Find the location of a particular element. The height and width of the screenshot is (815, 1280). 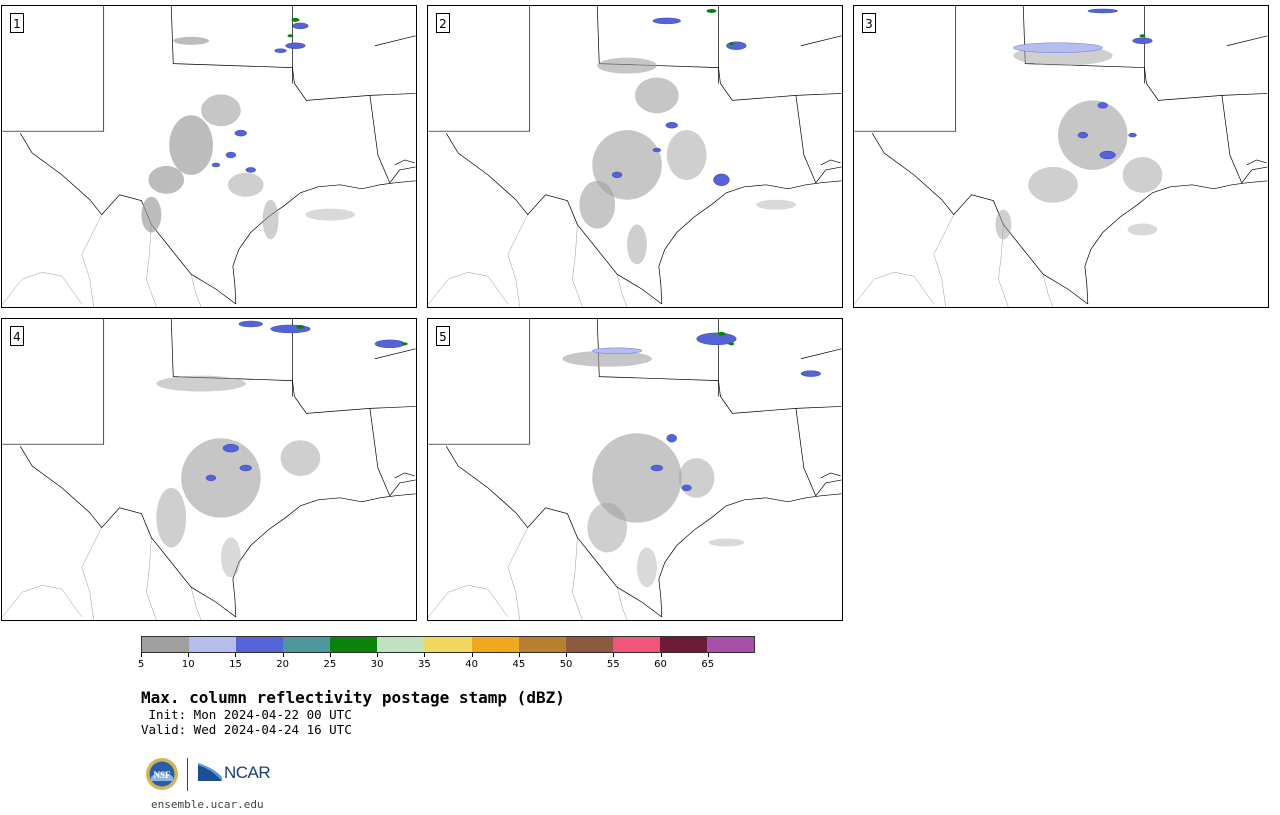

ensemble-member-panel-2: 2 is located at coordinates (635, 156).